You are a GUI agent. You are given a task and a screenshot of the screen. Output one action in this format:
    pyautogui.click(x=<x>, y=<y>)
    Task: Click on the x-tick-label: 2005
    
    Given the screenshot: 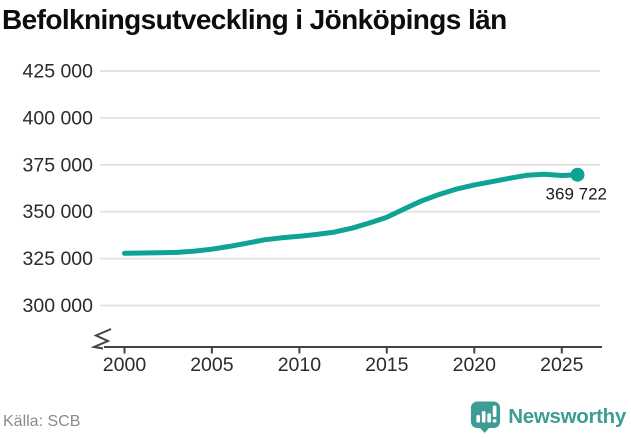 What is the action you would take?
    pyautogui.click(x=212, y=365)
    